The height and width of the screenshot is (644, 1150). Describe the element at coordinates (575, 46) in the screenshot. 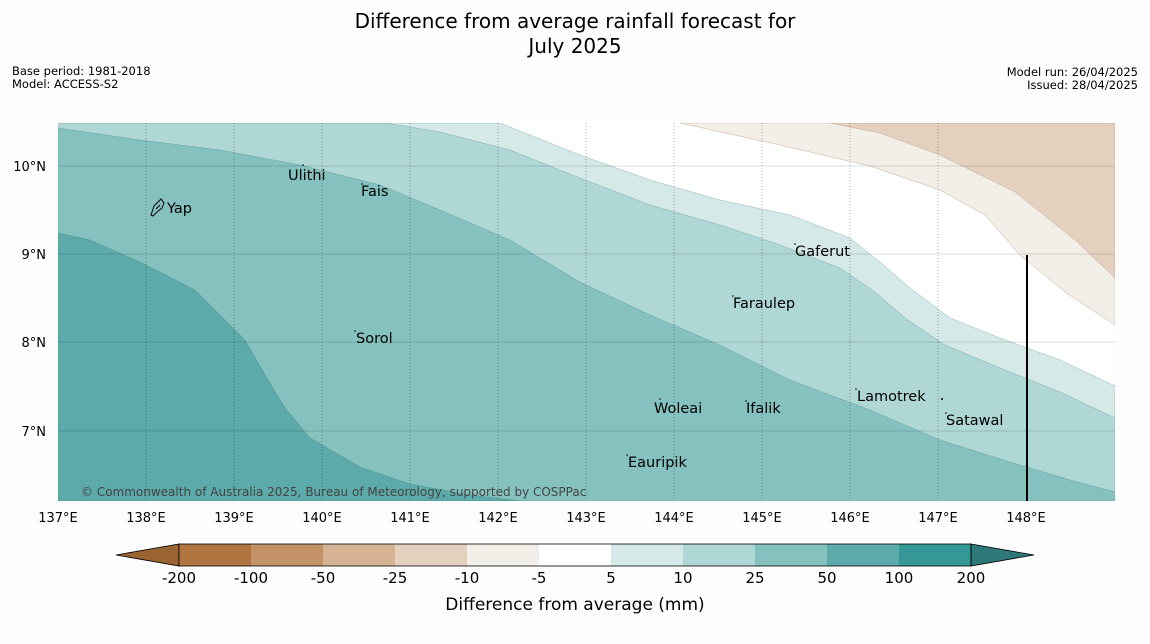

I see `map-title-line2: July 2025` at that location.